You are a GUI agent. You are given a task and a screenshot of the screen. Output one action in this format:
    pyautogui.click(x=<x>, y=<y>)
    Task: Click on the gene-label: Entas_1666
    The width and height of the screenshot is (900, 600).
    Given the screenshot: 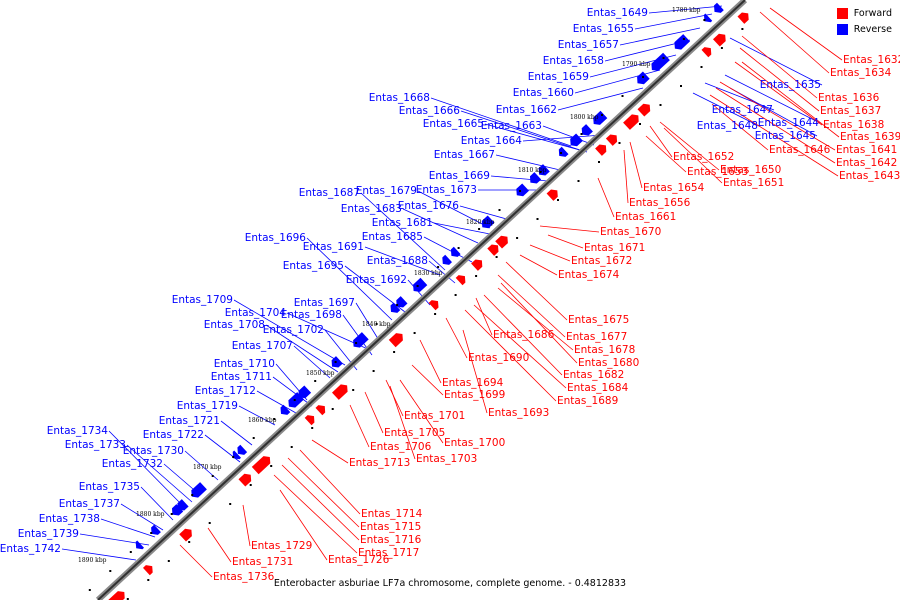 What is the action you would take?
    pyautogui.click(x=430, y=111)
    